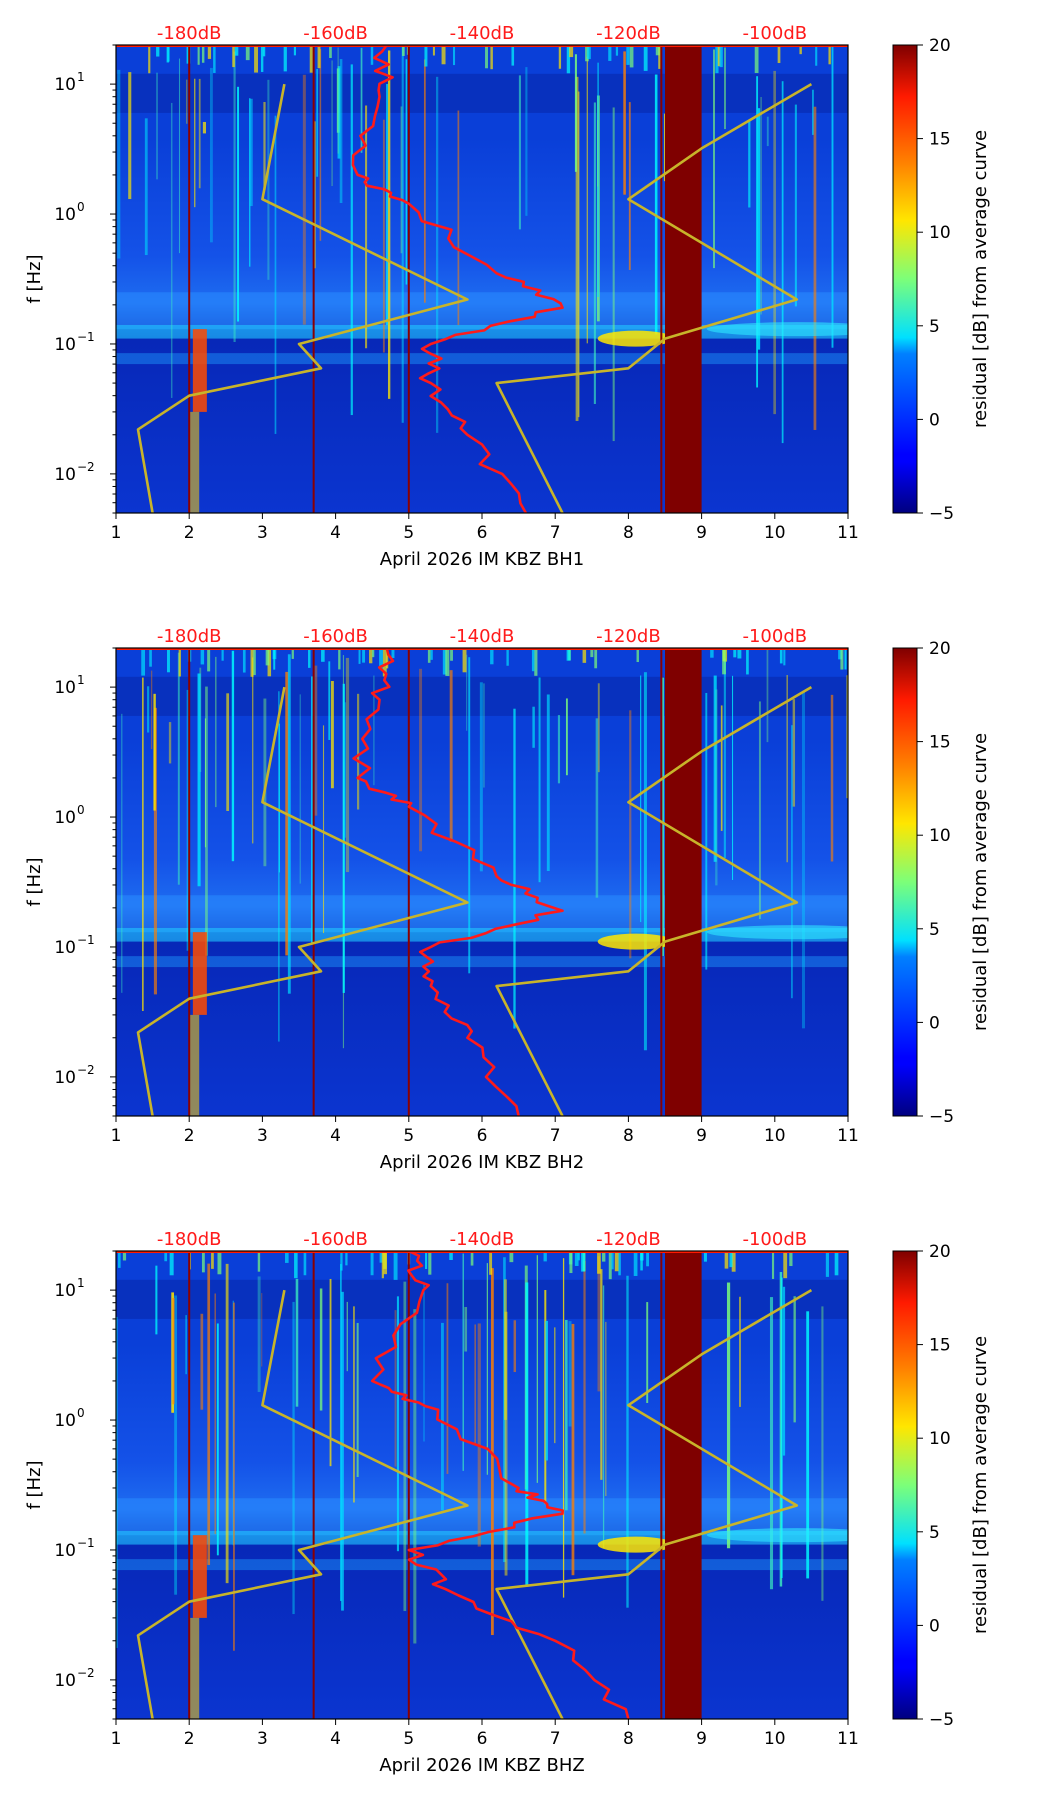 This screenshot has height=1806, width=1052. What do you see at coordinates (408, 1739) in the screenshot?
I see `x-tick-label: 5` at bounding box center [408, 1739].